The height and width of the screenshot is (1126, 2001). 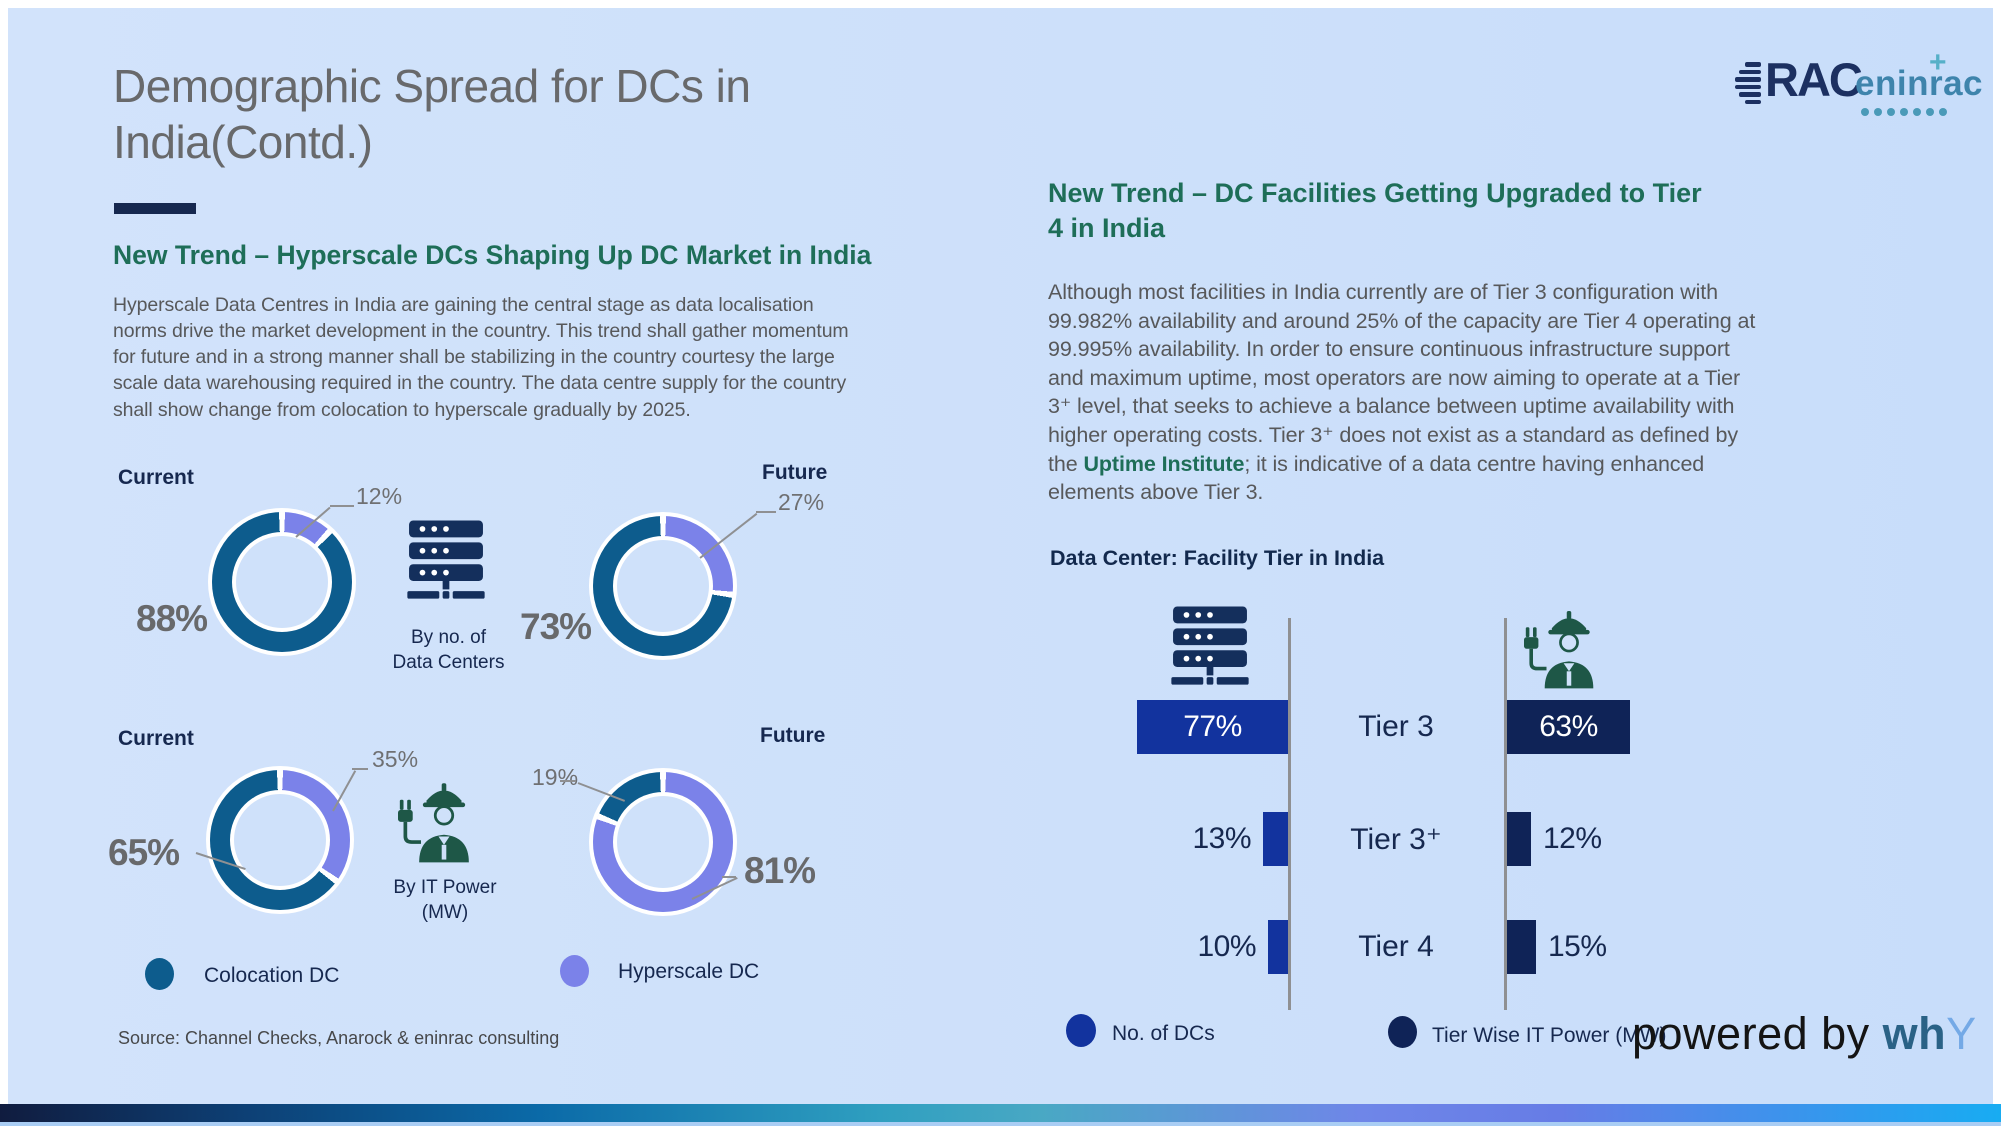 What do you see at coordinates (801, 502) in the screenshot?
I see `donut-callout-pct: 27%` at bounding box center [801, 502].